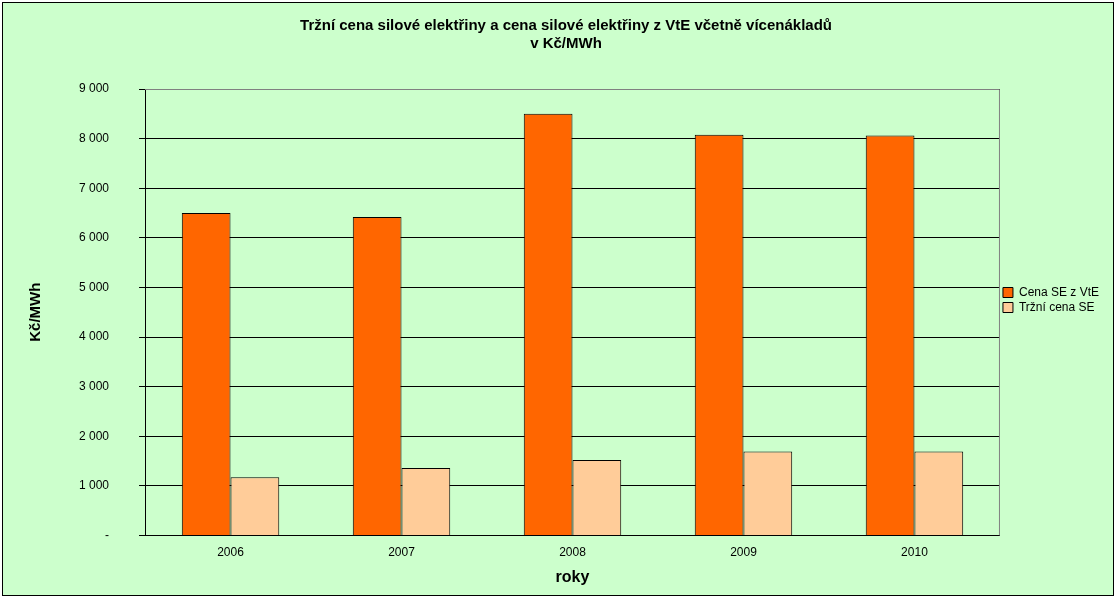  Describe the element at coordinates (231, 551) in the screenshot. I see `x-tick-label: 2006` at that location.